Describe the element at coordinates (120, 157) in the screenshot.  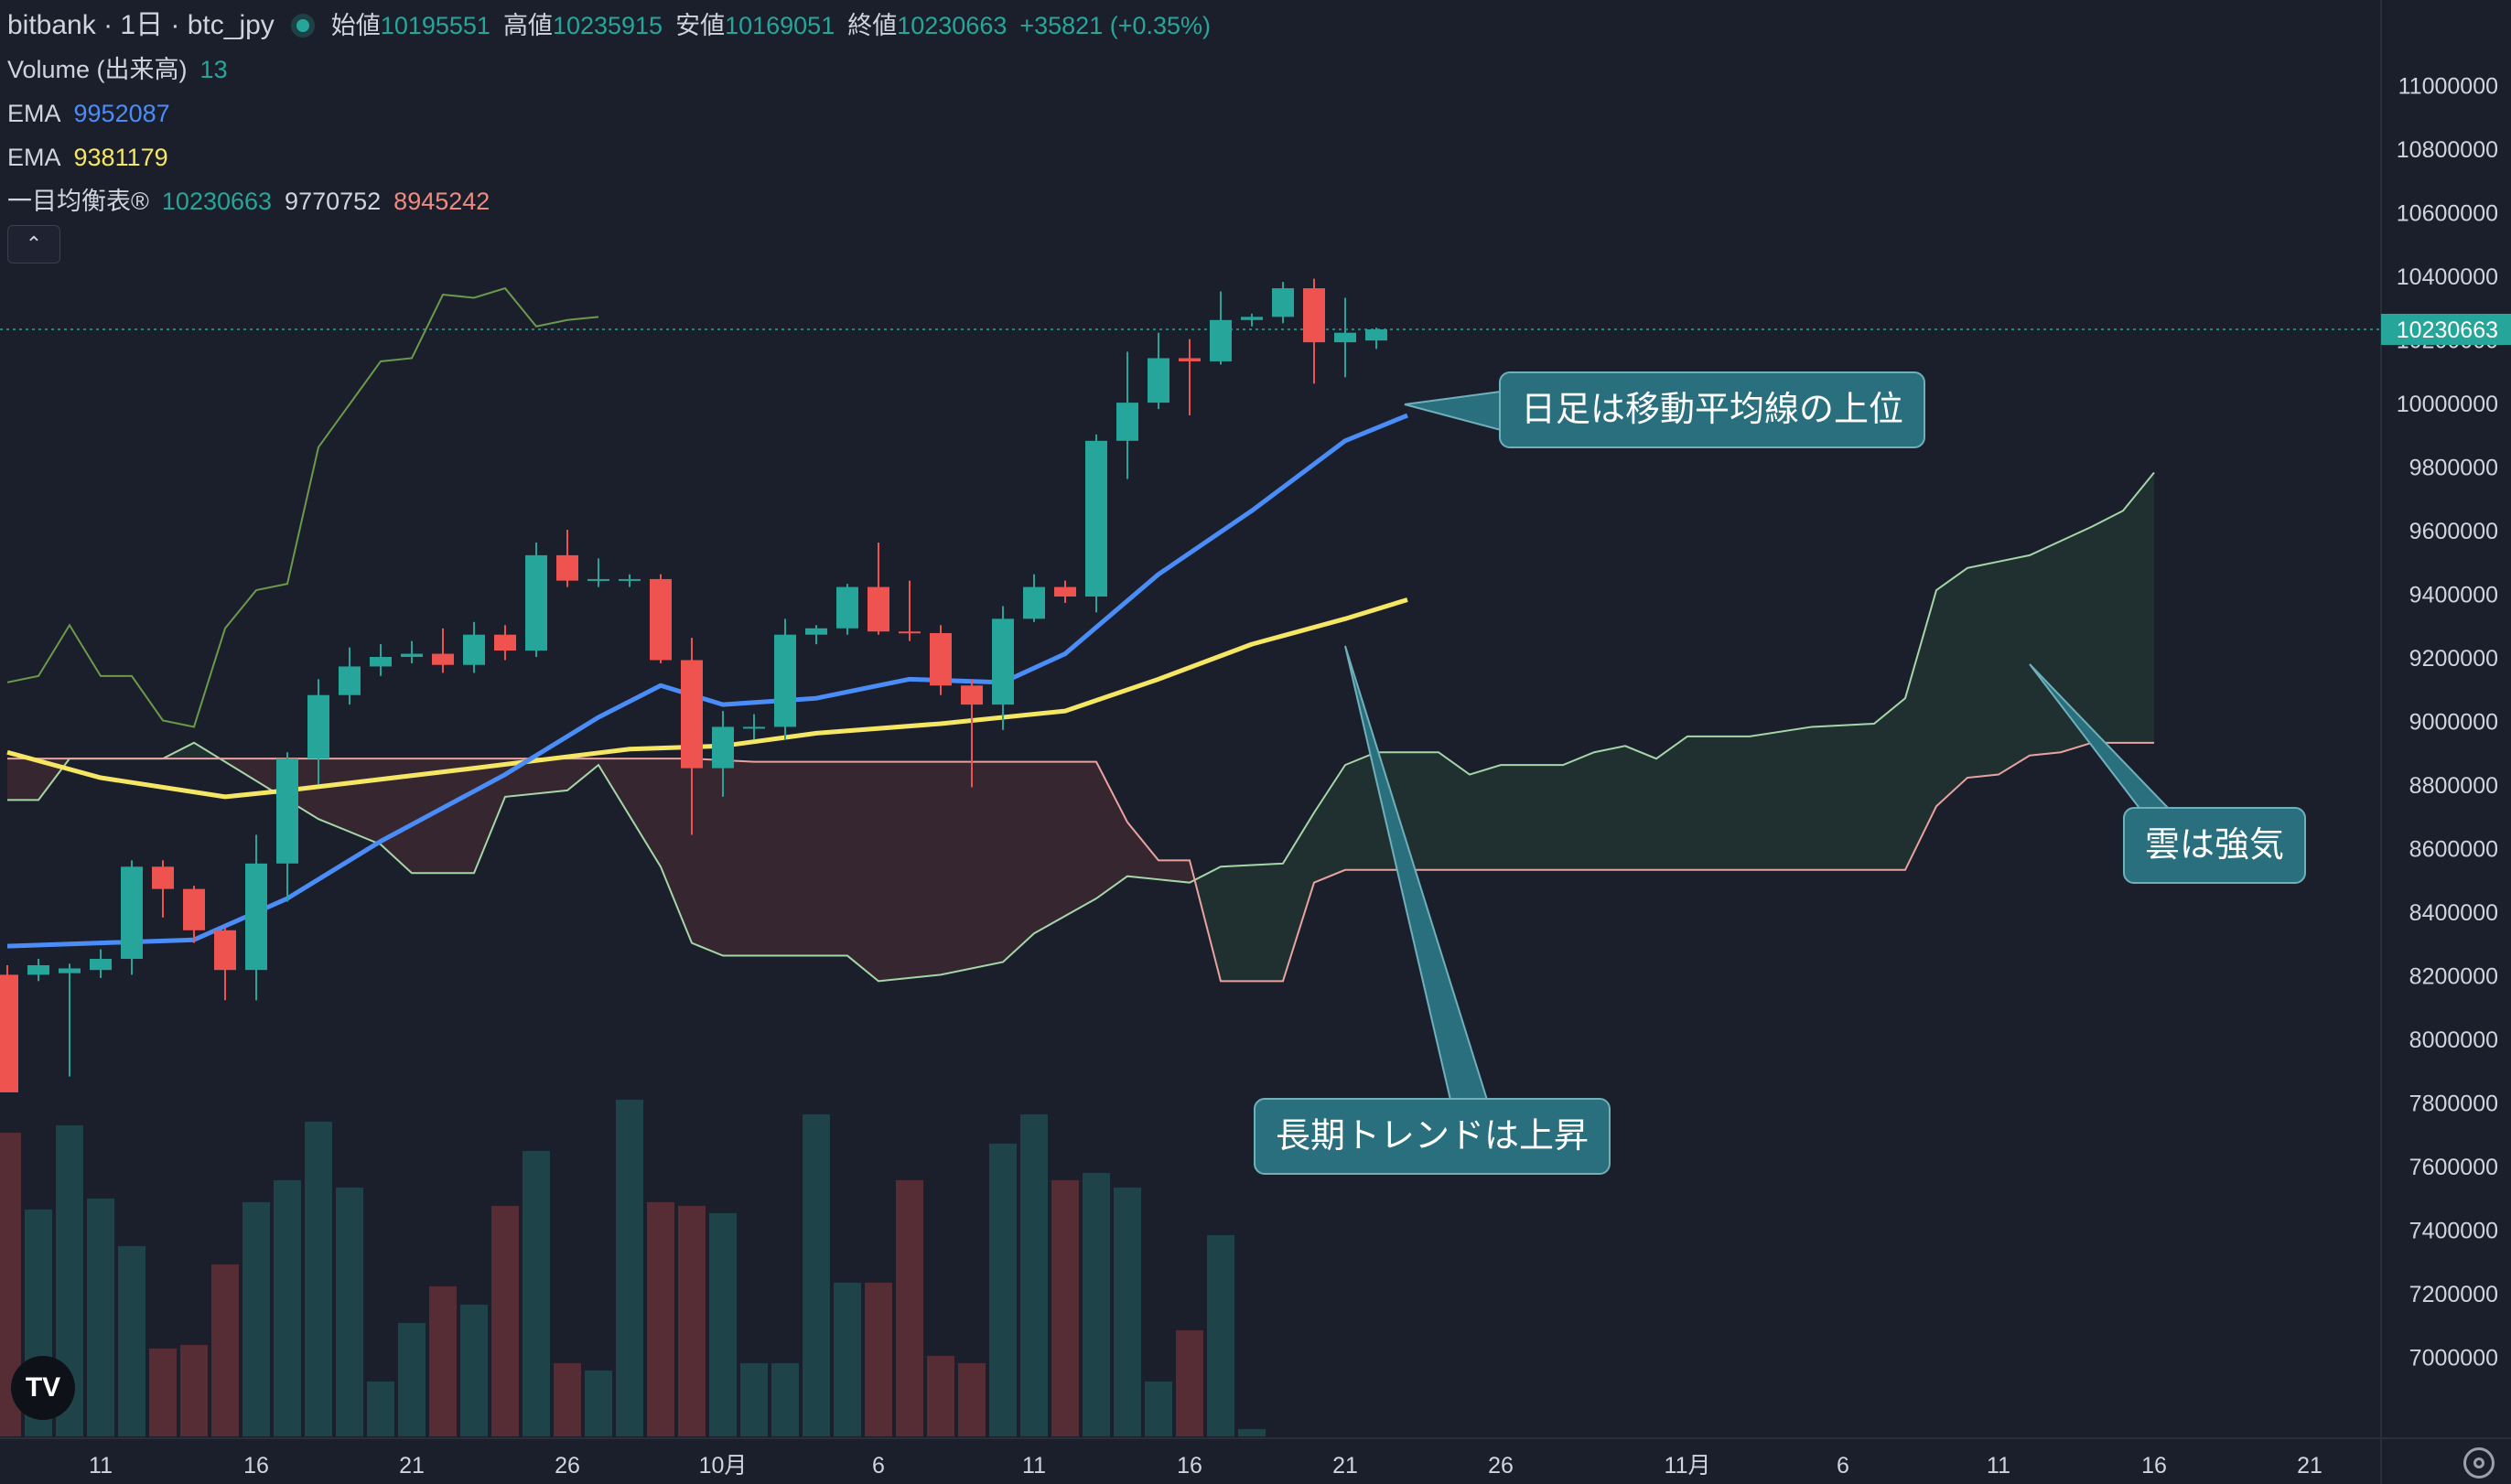
I see `ema-slow-value: 9381179` at that location.